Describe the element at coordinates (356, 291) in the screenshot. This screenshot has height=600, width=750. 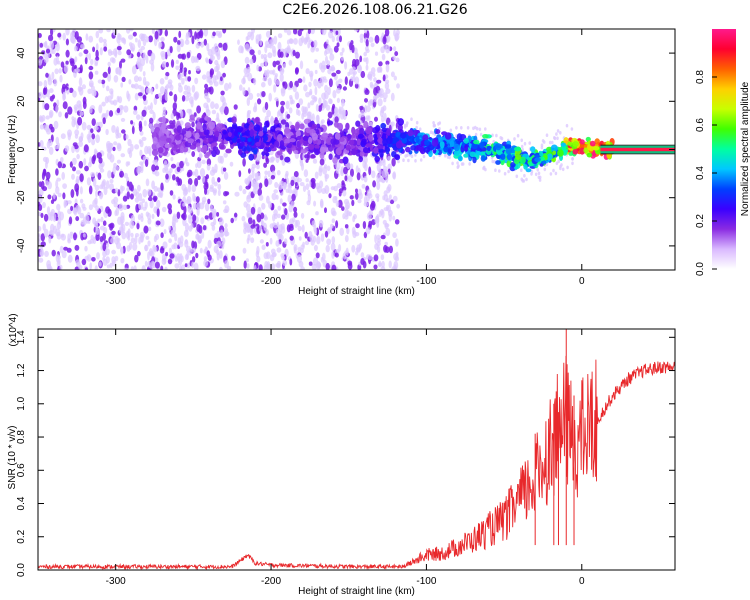
I see `x-axis-label: Height of straight line (km)` at that location.